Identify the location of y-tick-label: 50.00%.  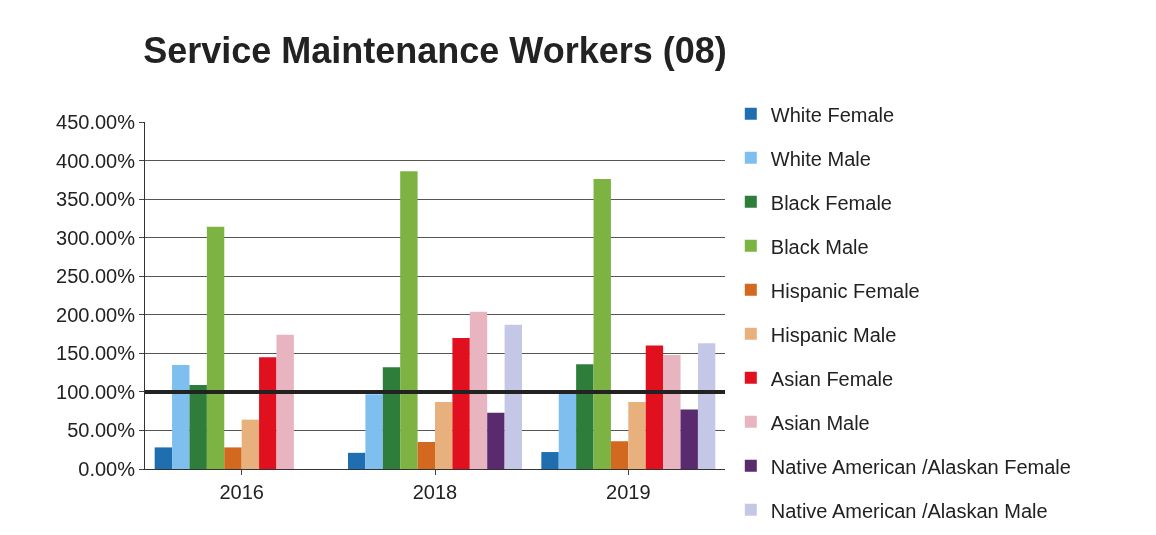
(101, 430).